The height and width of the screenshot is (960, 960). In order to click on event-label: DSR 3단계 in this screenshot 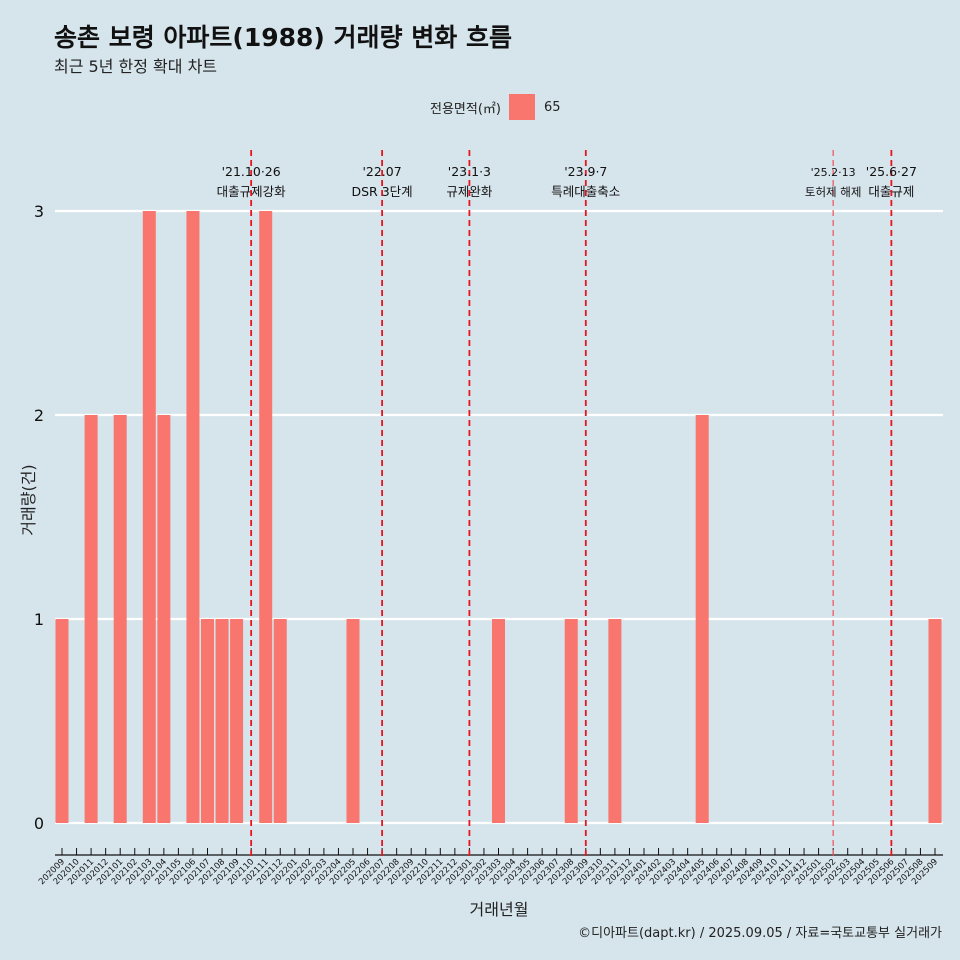, I will do `click(382, 191)`.